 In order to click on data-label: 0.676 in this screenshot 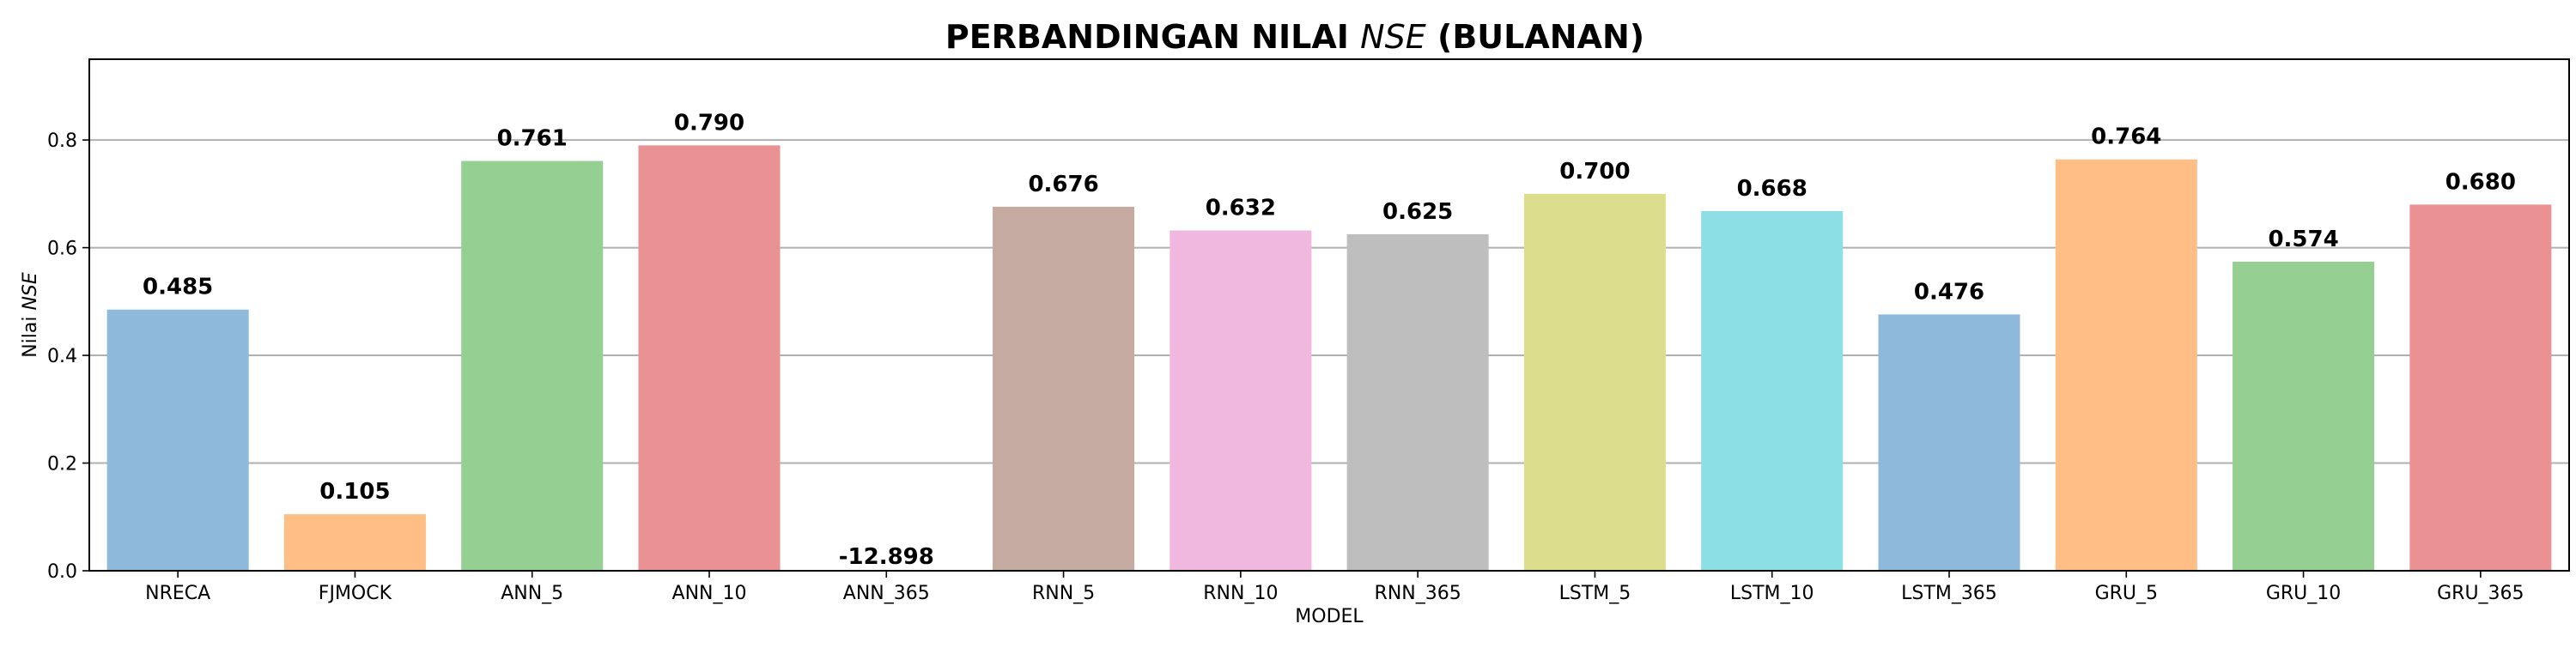, I will do `click(1063, 184)`.